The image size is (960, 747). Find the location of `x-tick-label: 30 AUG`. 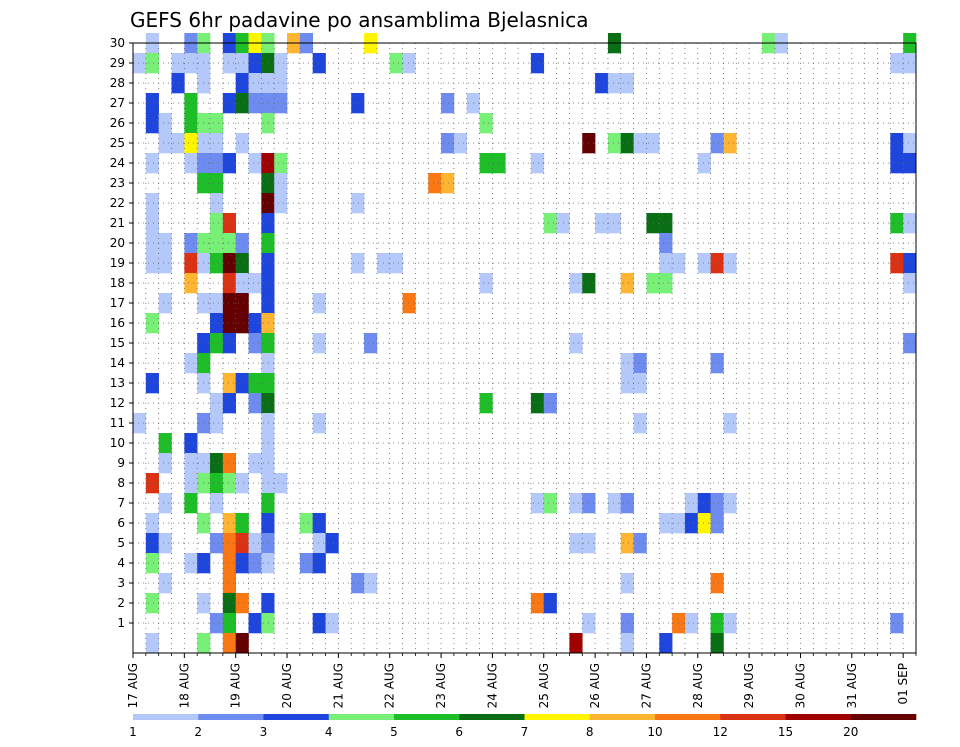

x-tick-label: 30 AUG is located at coordinates (800, 685).